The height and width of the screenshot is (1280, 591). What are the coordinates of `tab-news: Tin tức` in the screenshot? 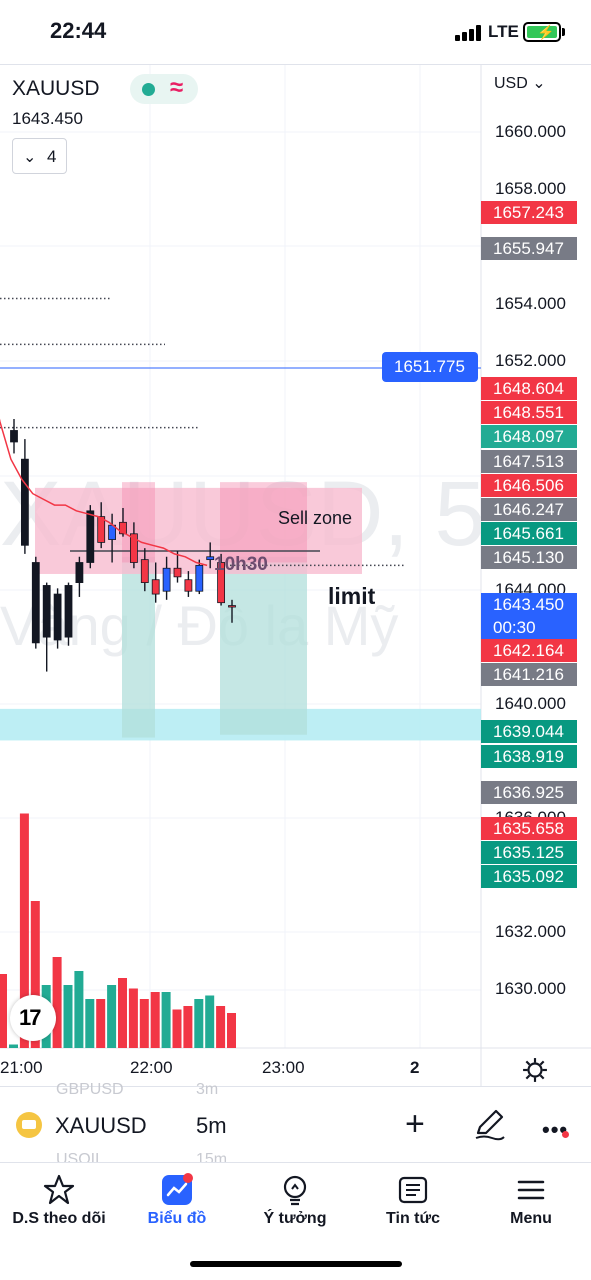 It's located at (413, 1203).